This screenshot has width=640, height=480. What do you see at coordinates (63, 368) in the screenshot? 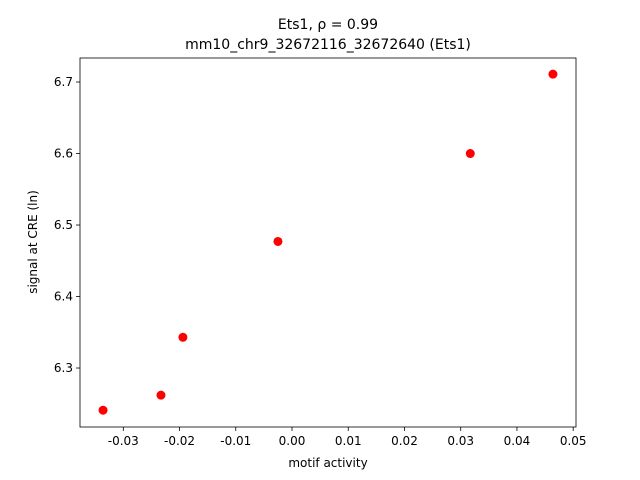
I see `y-tick-label: 6.3` at bounding box center [63, 368].